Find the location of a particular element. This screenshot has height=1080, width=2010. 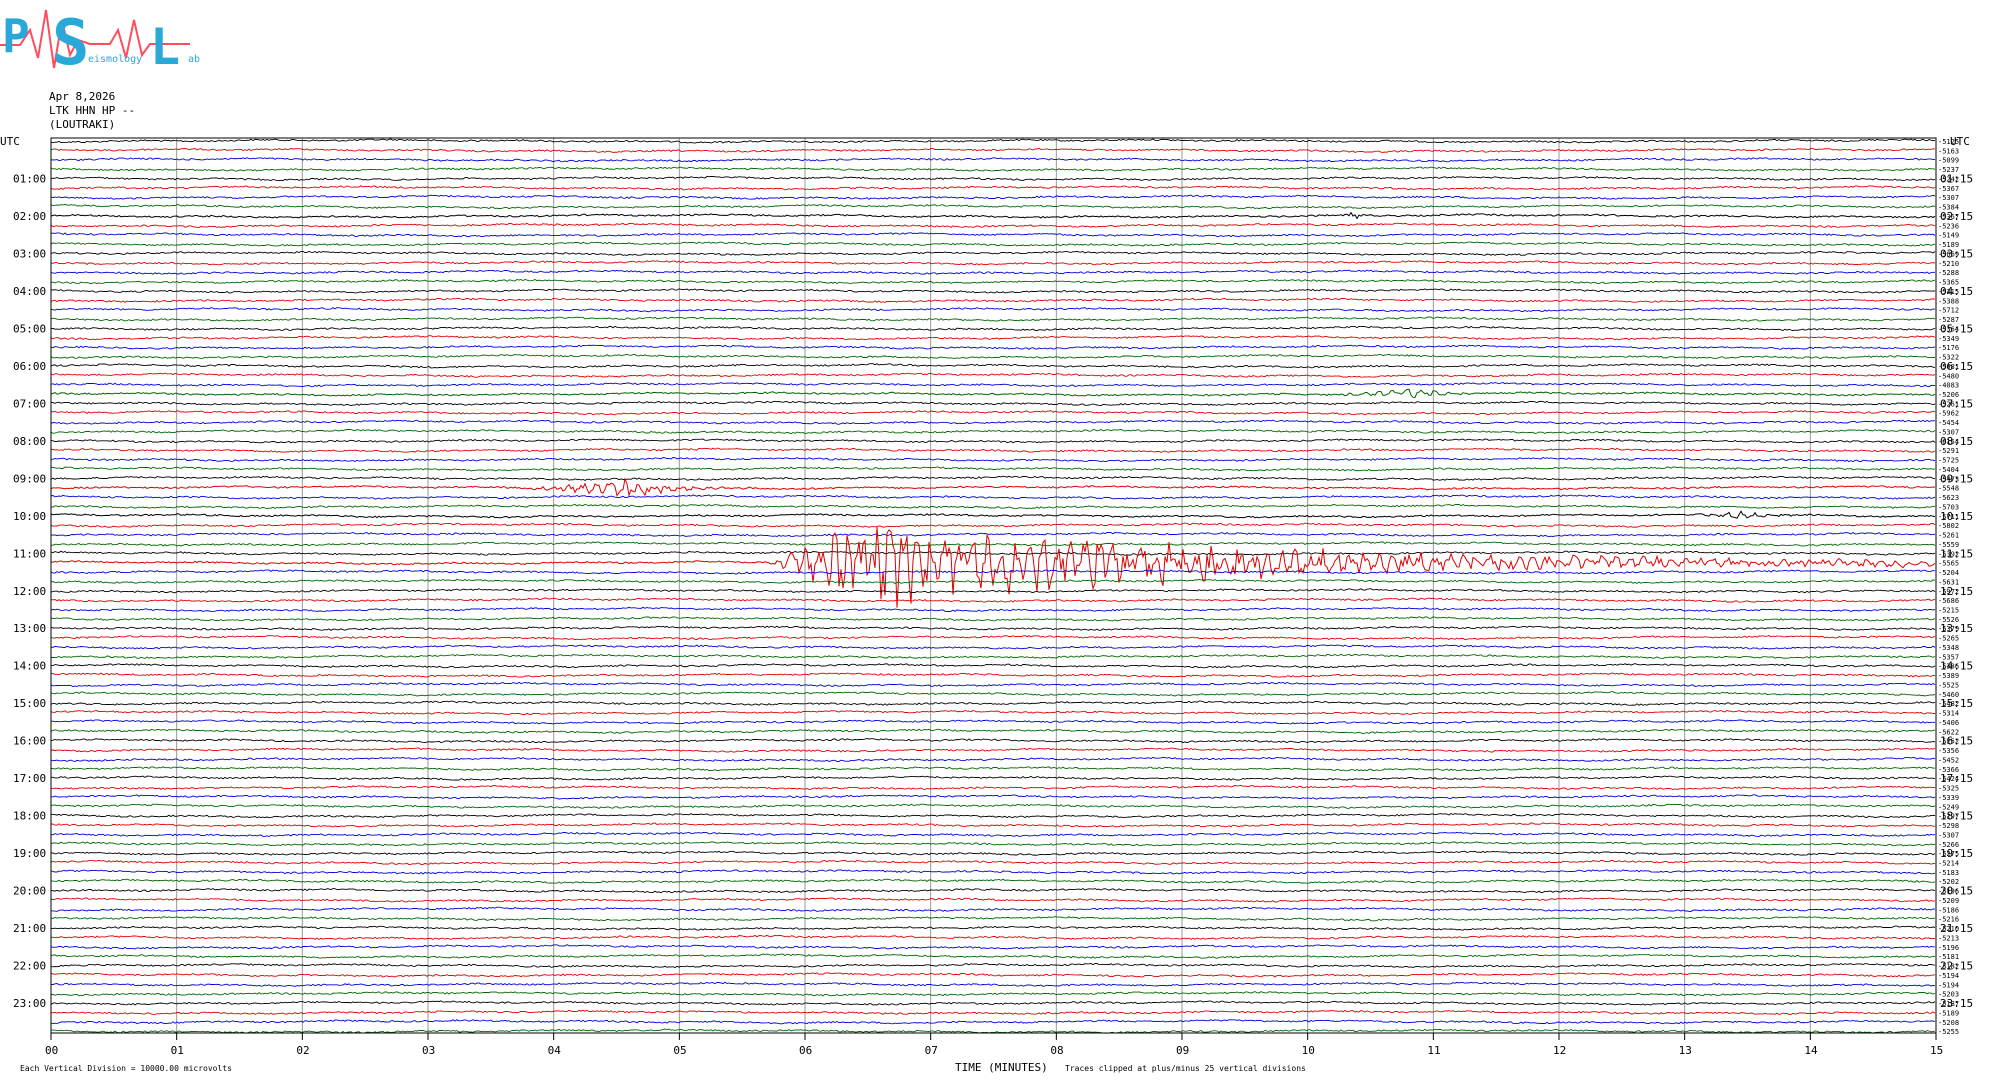

logo-subtitle-1: eismology is located at coordinates (115, 59).